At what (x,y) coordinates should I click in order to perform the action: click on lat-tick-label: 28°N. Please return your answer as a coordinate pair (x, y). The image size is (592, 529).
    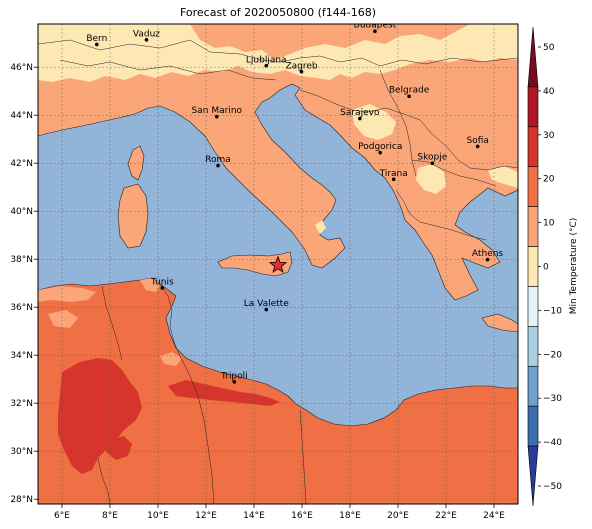
    Looking at the image, I should click on (21, 500).